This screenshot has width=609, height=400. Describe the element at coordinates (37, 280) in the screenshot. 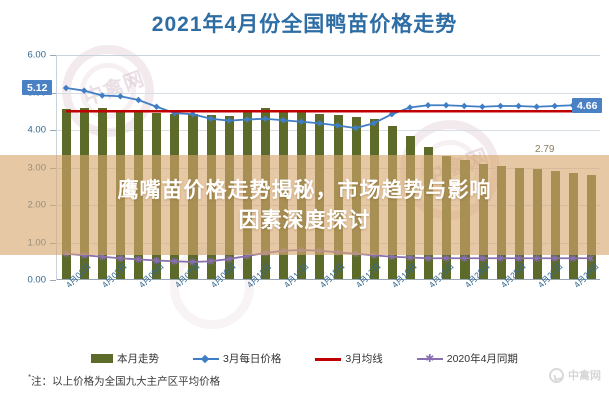

I see `y-tick-label: 0.00` at that location.